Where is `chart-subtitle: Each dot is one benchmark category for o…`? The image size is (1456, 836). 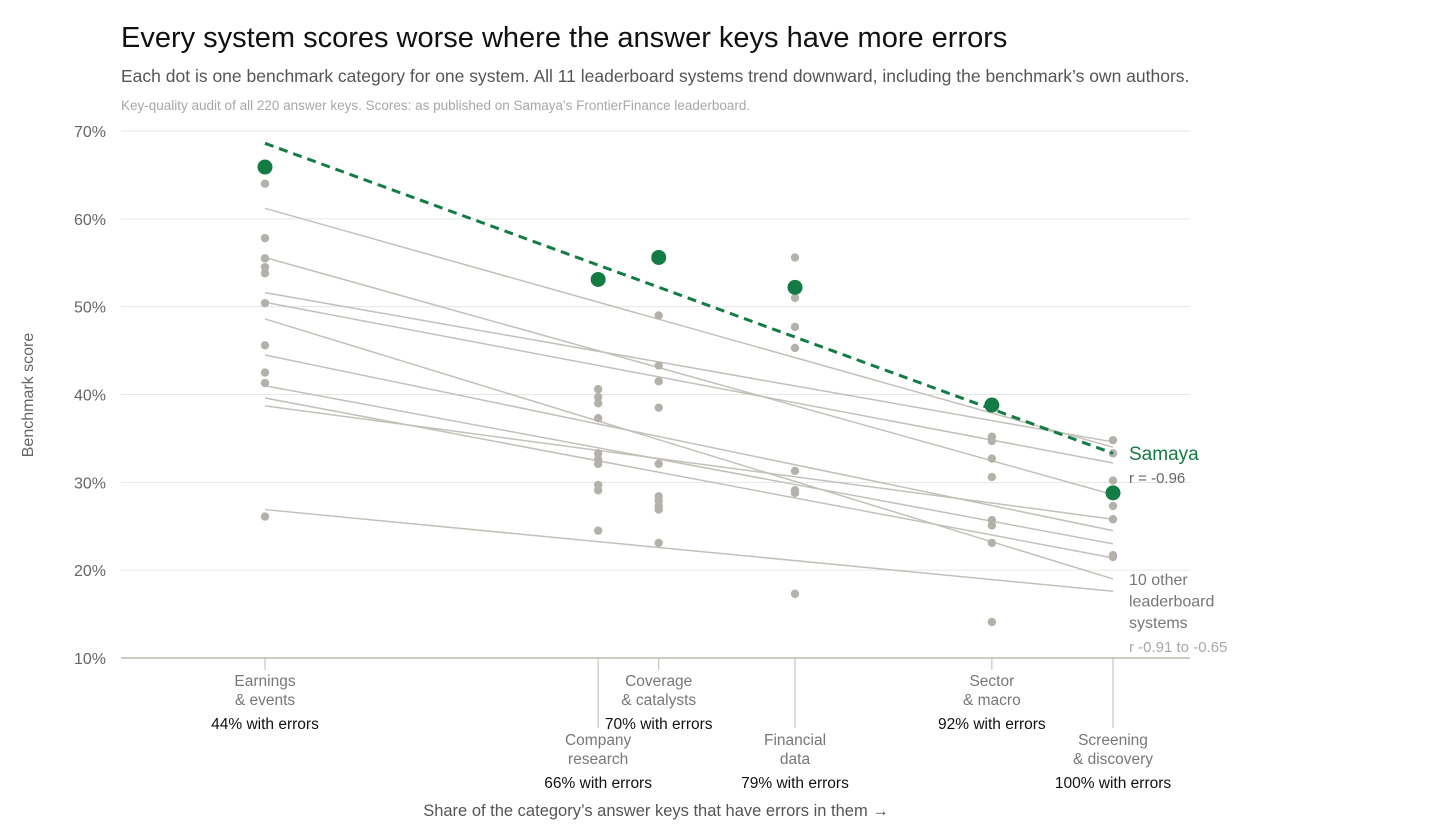 chart-subtitle: Each dot is one benchmark category for o… is located at coordinates (655, 76).